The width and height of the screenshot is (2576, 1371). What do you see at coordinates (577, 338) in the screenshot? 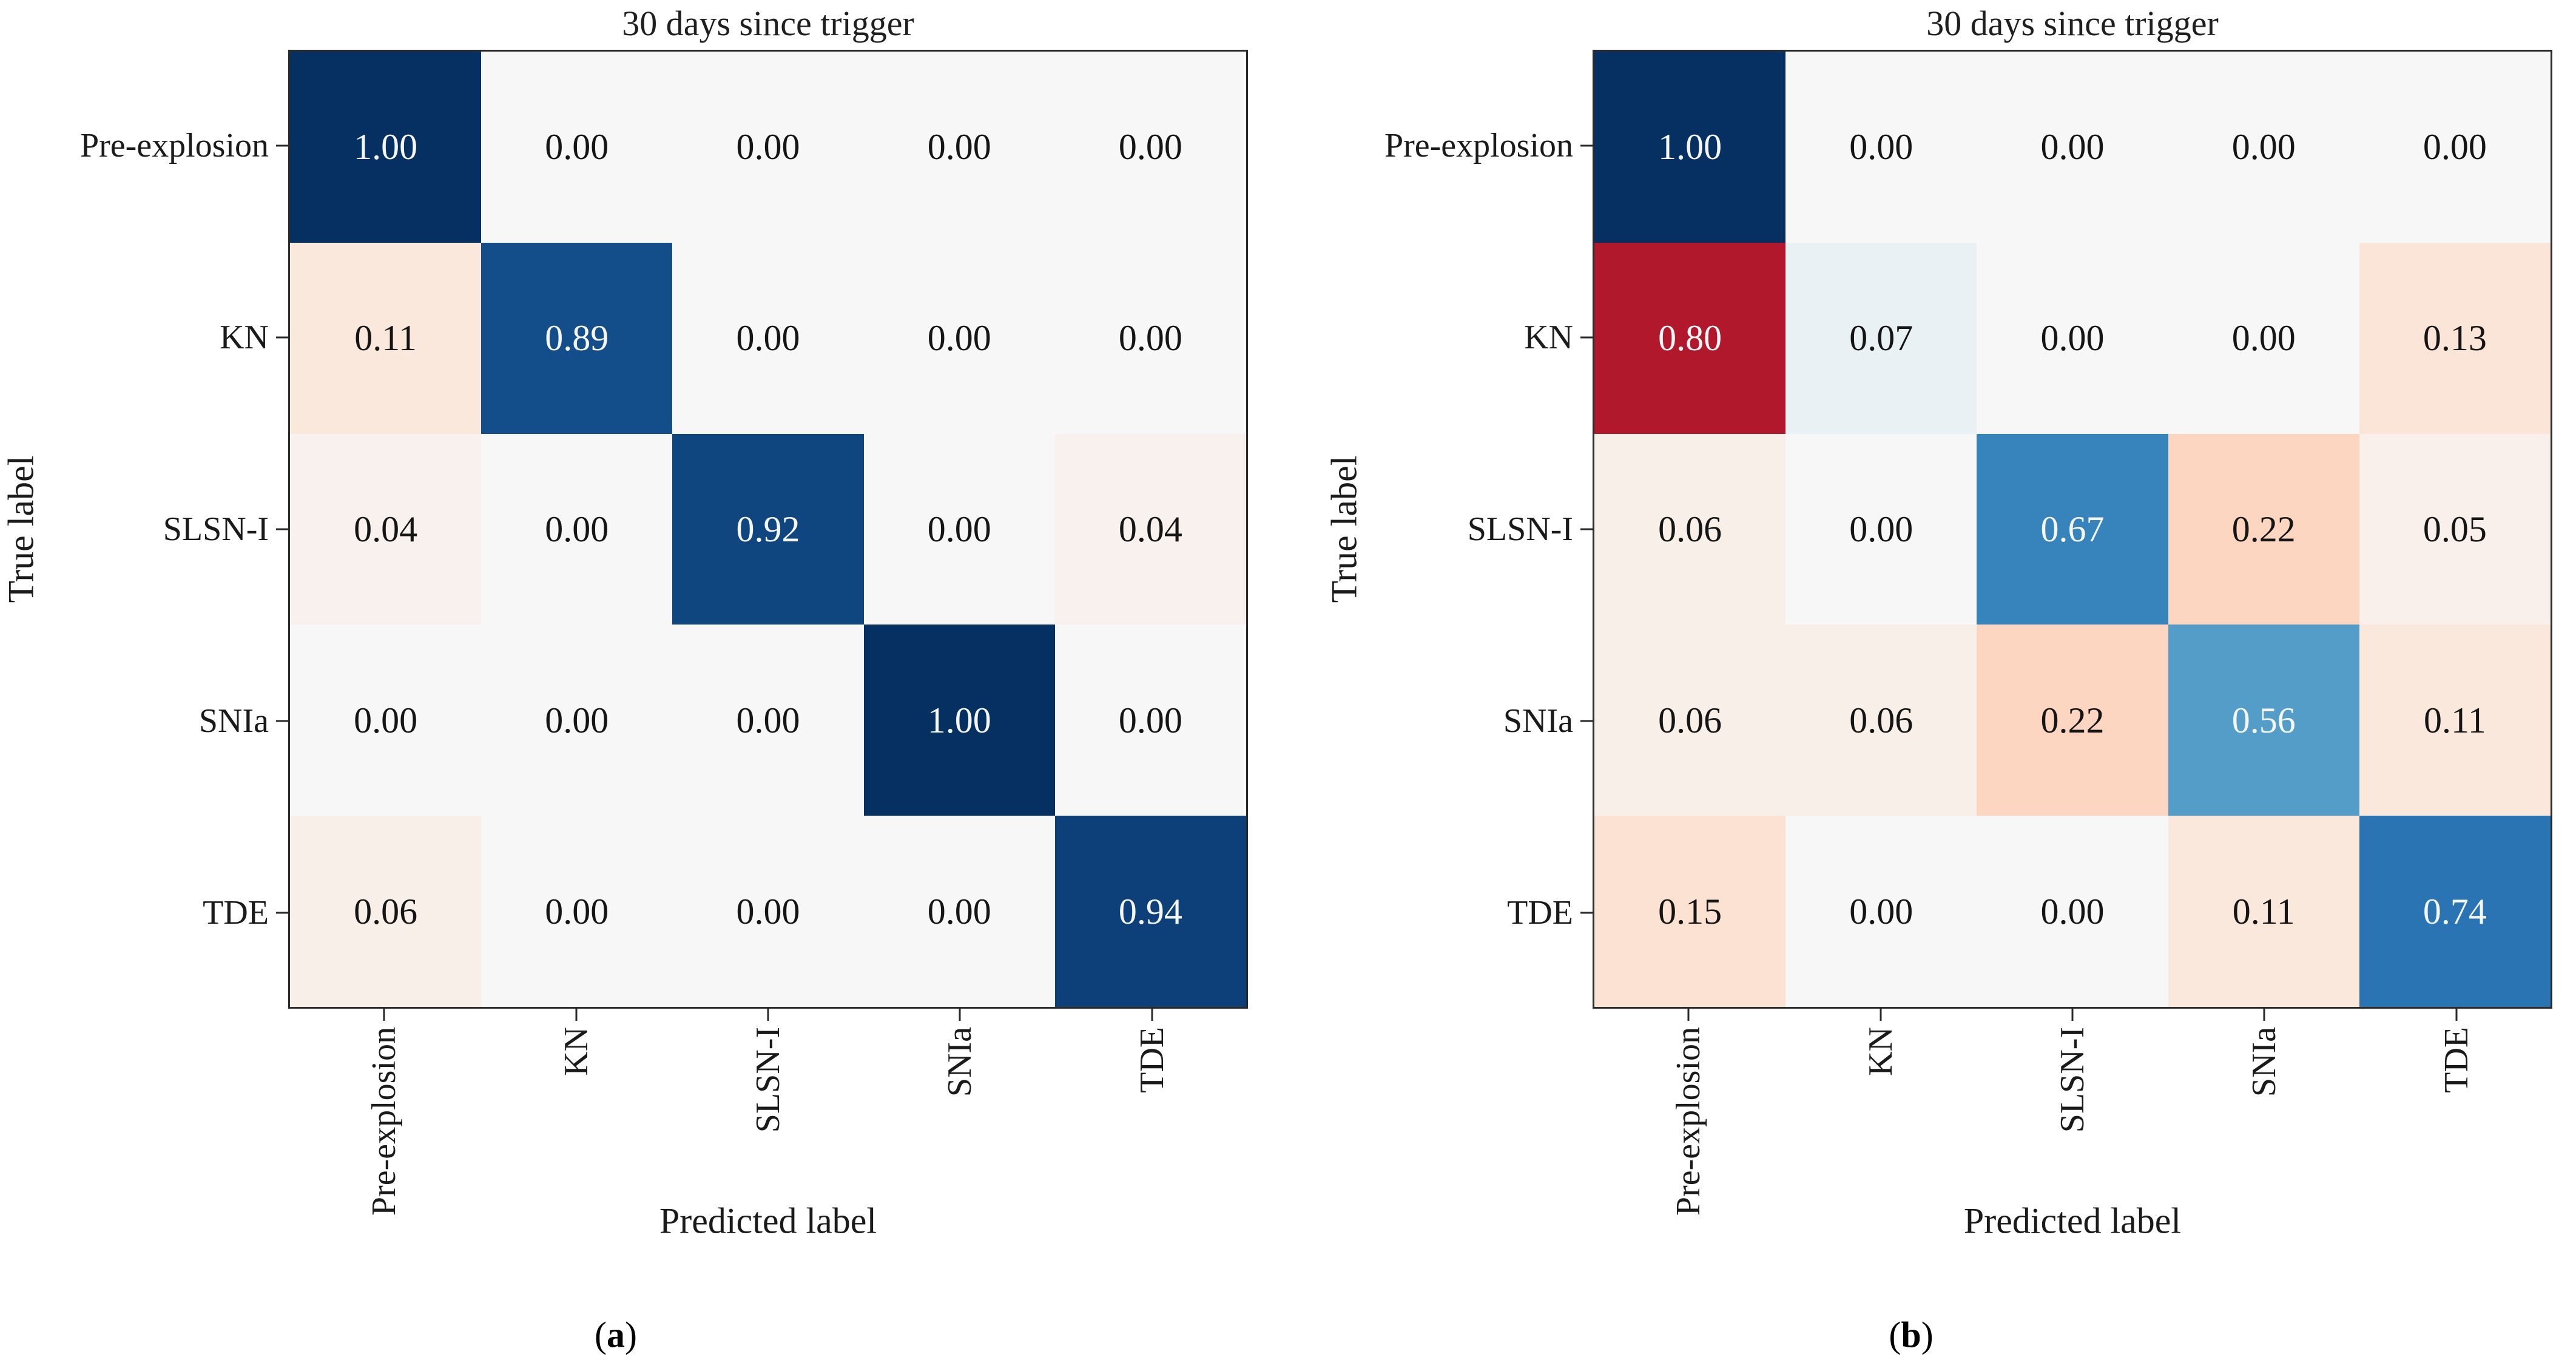
I see `matrix-cell: 0.89` at bounding box center [577, 338].